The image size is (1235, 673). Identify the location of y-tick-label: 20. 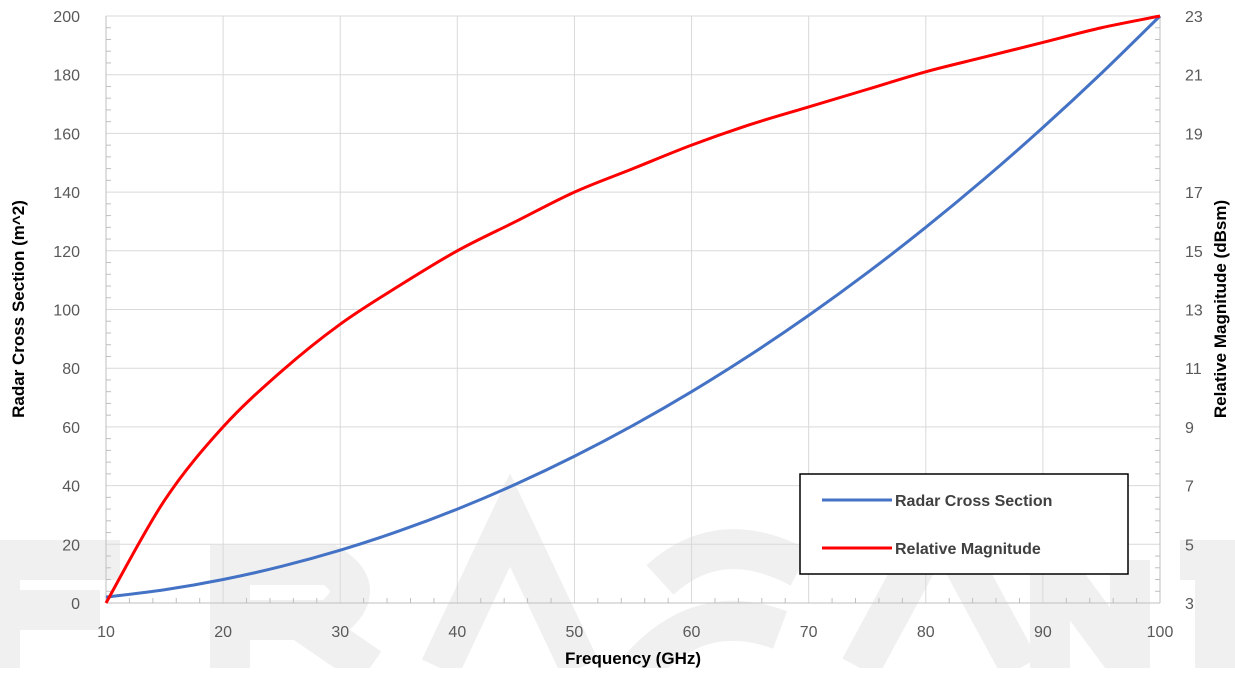
(71, 545).